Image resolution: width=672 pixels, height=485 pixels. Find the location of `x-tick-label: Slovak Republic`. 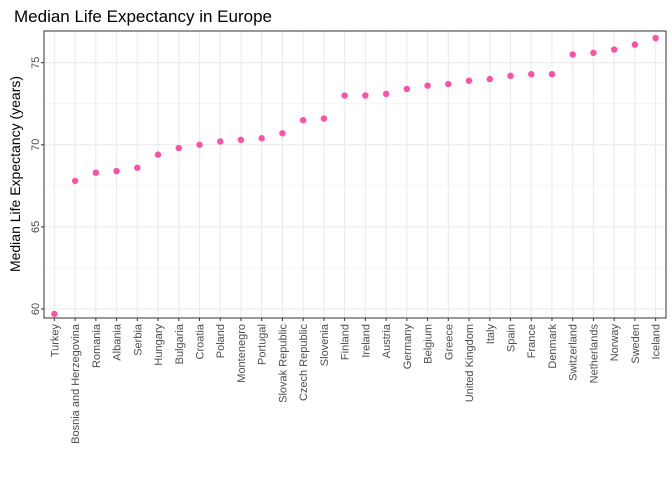

x-tick-label: Slovak Republic is located at coordinates (283, 363).